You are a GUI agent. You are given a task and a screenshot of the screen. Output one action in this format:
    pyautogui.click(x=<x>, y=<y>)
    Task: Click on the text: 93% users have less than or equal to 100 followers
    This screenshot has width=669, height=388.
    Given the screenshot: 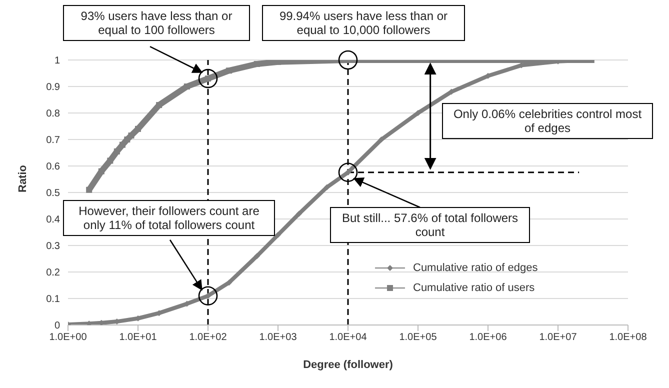 What is the action you would take?
    pyautogui.click(x=156, y=22)
    